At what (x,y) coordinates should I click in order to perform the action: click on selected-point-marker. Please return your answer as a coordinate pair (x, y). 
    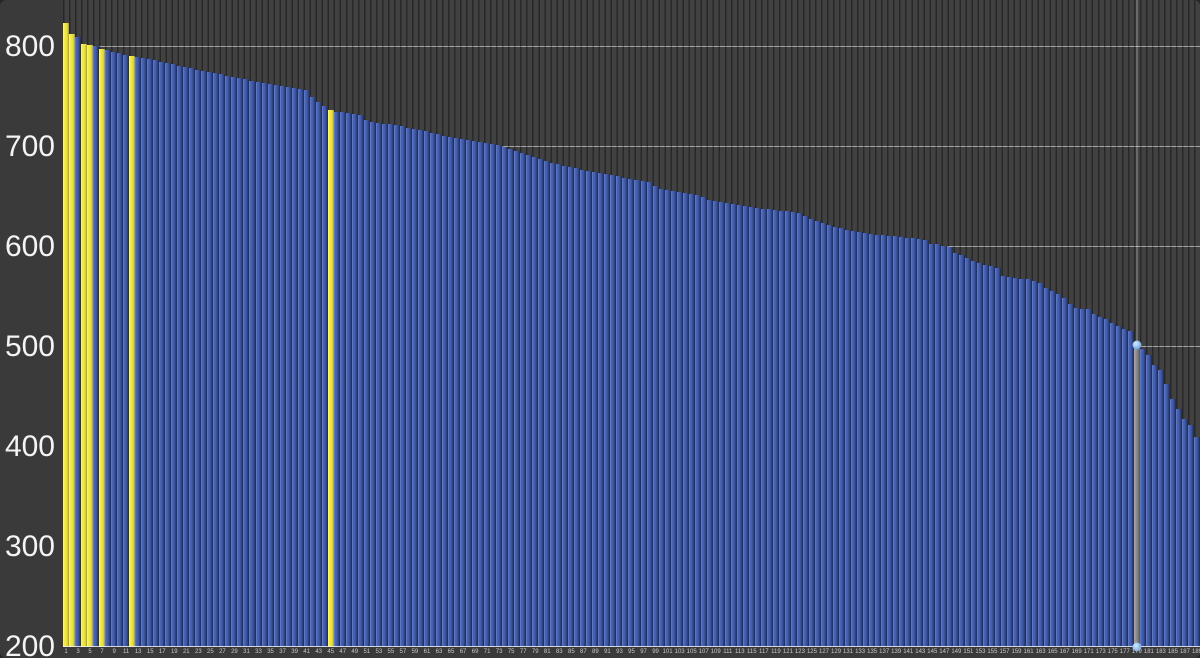
    Looking at the image, I should click on (1137, 345).